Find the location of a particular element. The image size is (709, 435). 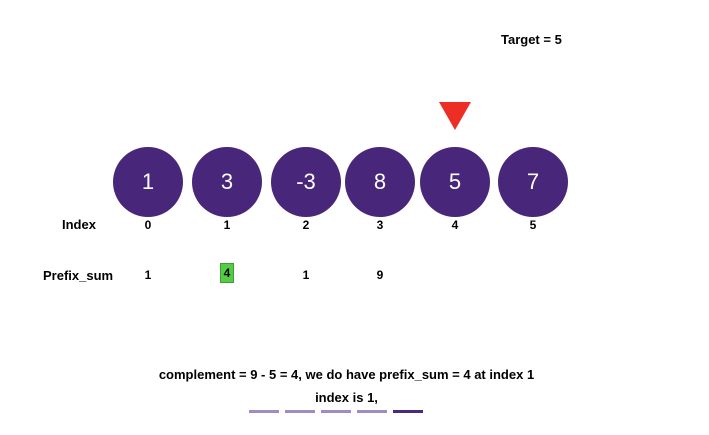

target-label: Target = 5 is located at coordinates (531, 39).